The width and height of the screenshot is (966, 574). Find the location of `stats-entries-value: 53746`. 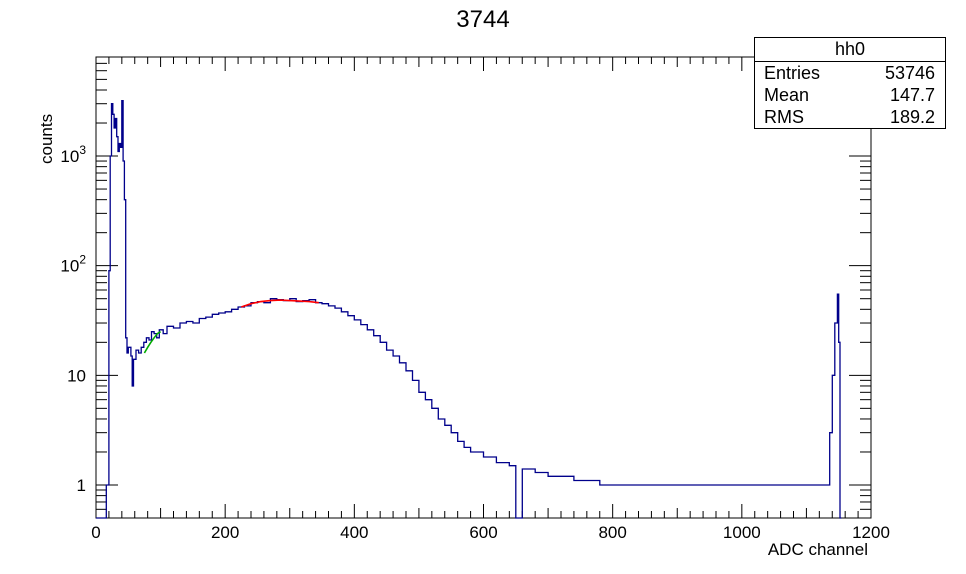

stats-entries-value: 53746 is located at coordinates (909, 73).